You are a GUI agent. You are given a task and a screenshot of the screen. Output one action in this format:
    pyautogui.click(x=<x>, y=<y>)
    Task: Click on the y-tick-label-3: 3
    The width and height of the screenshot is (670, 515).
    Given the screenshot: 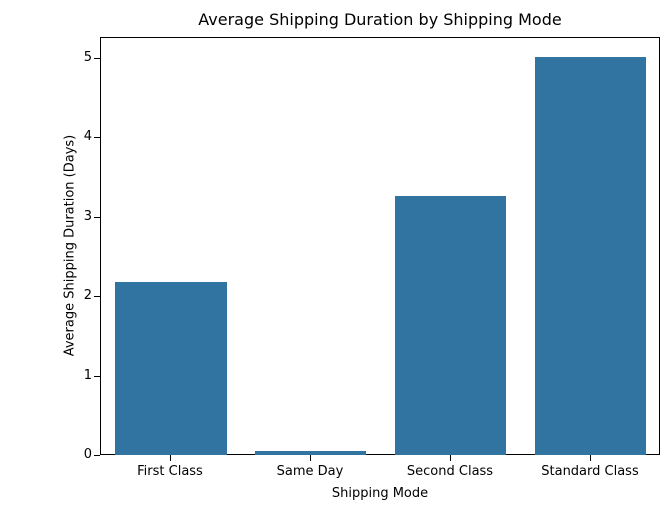 What is the action you would take?
    pyautogui.click(x=87, y=216)
    